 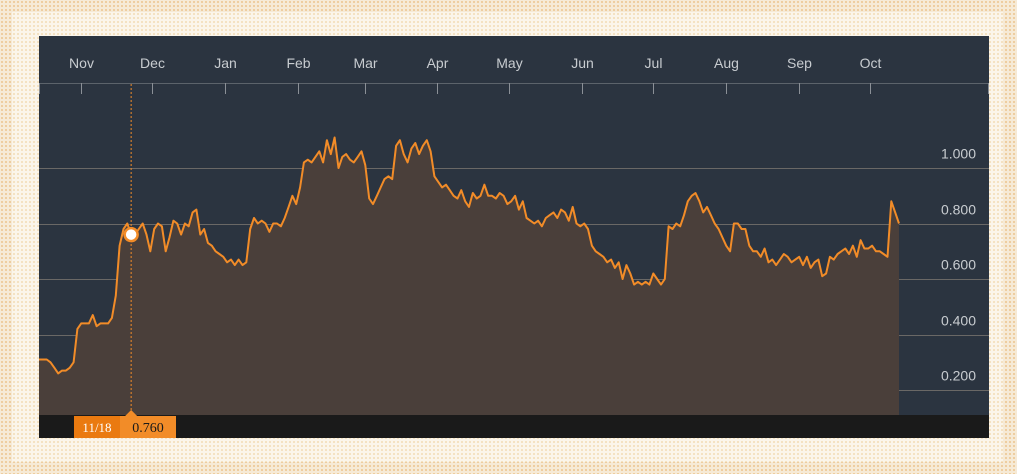 I want to click on x-tick-label: Mar, so click(x=365, y=63).